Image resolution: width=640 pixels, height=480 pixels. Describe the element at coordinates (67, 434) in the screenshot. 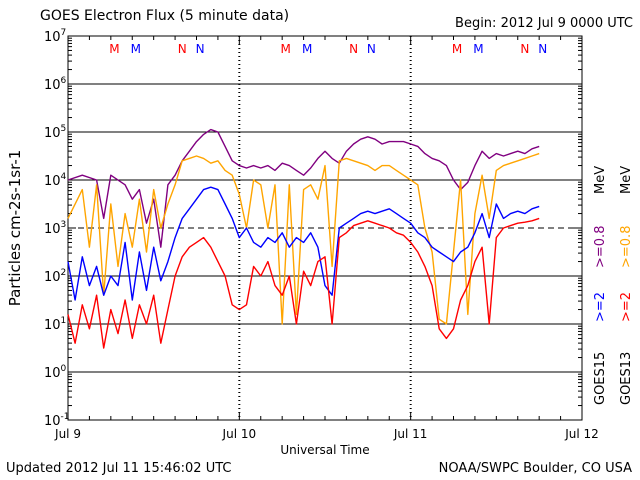

I see `x-tick-label: Jul 9` at that location.